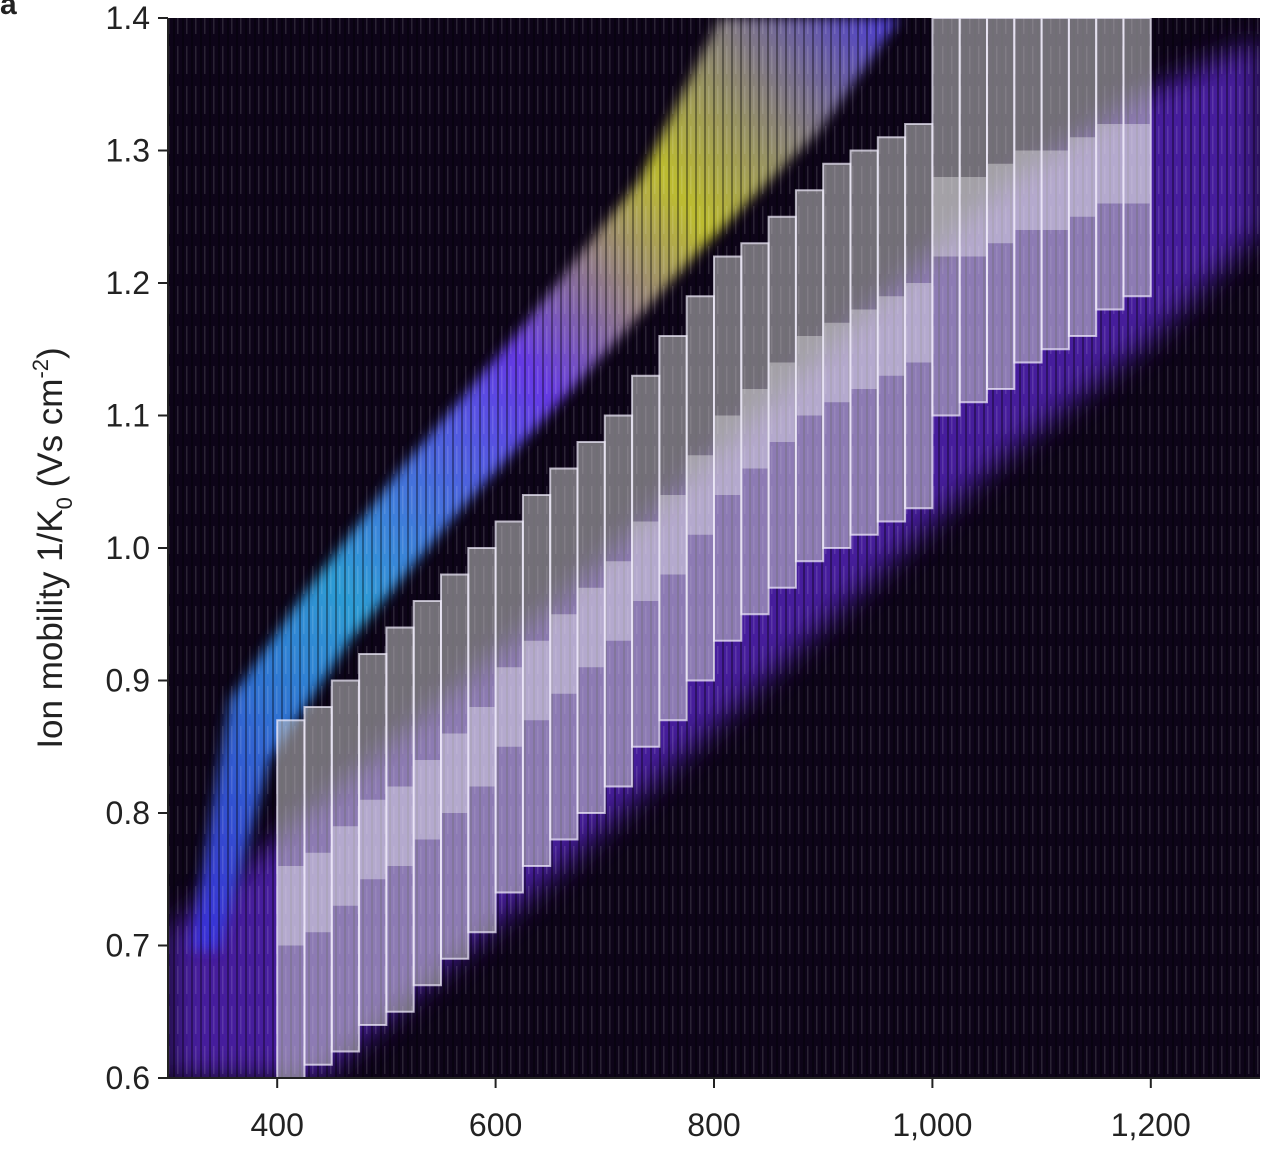 The height and width of the screenshot is (1164, 1280). I want to click on y-tick-label: 1.1, so click(128, 416).